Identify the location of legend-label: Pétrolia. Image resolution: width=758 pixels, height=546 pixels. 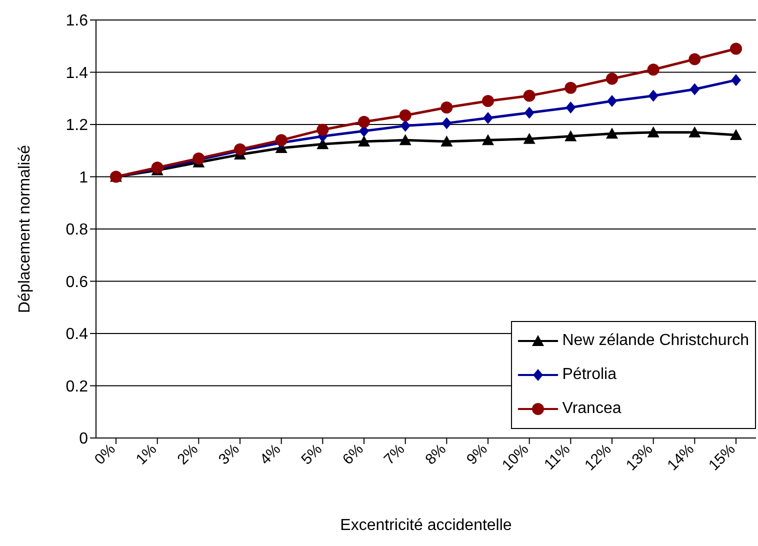
(589, 375).